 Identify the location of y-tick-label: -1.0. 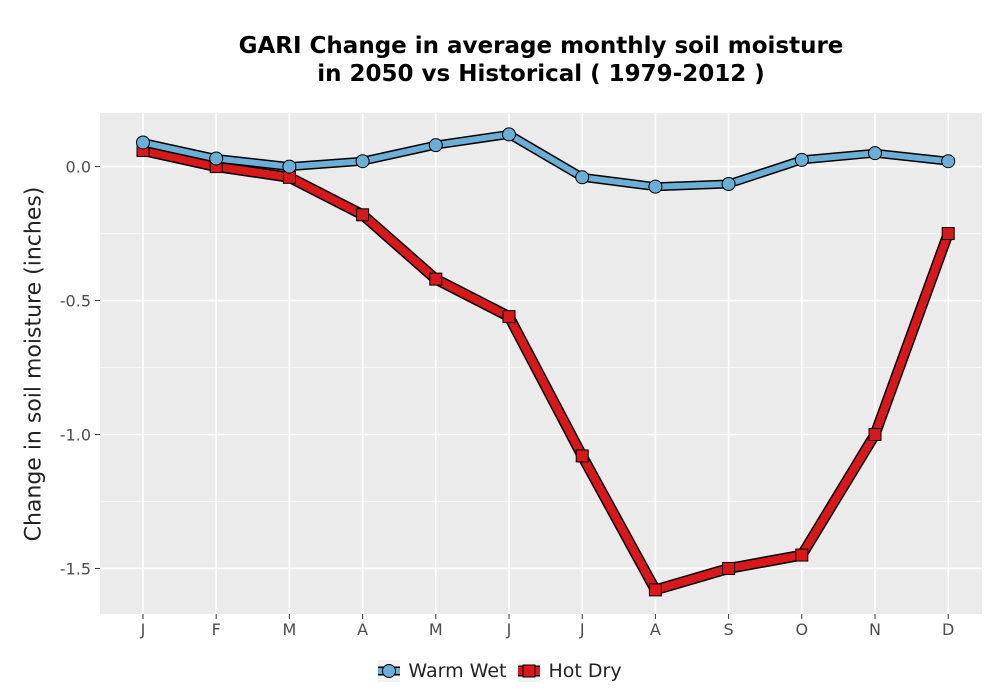
(75, 434).